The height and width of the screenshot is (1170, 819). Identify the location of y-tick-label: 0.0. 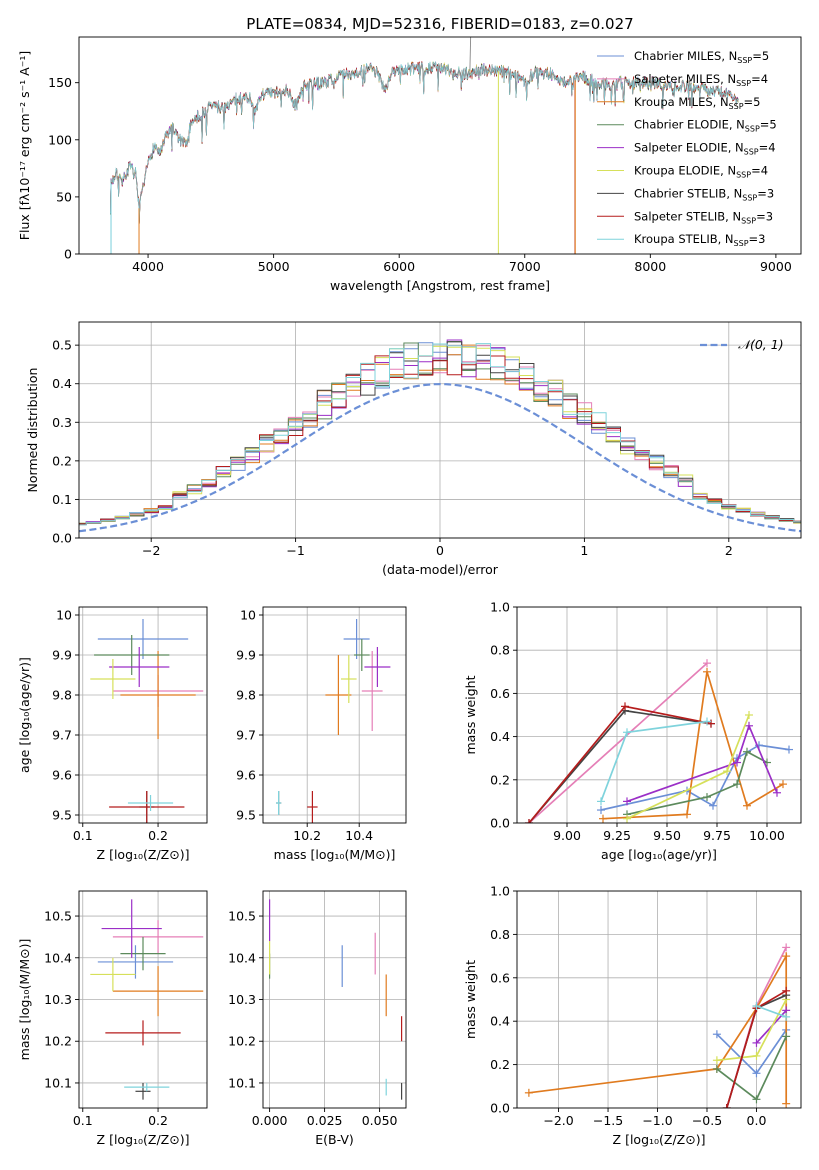
(500, 1108).